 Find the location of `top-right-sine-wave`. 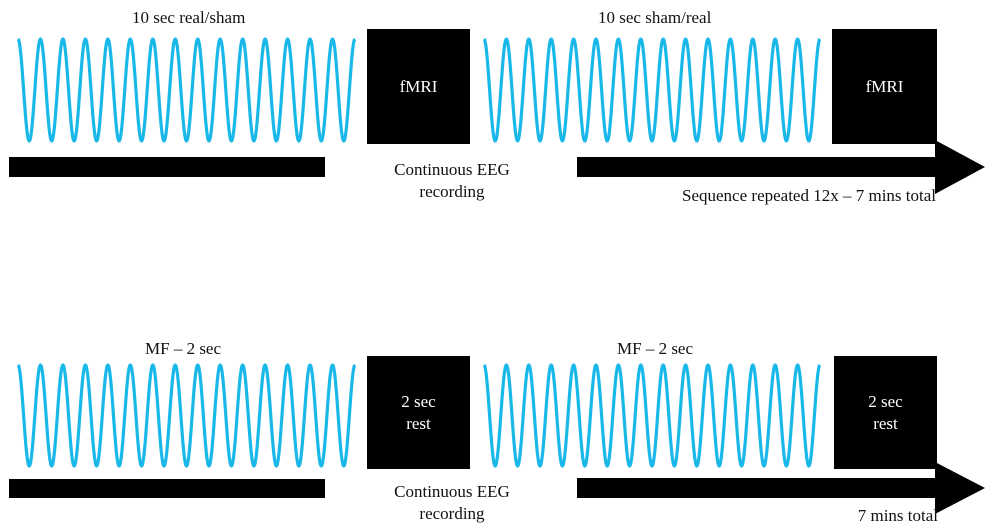

top-right-sine-wave is located at coordinates (652, 90).